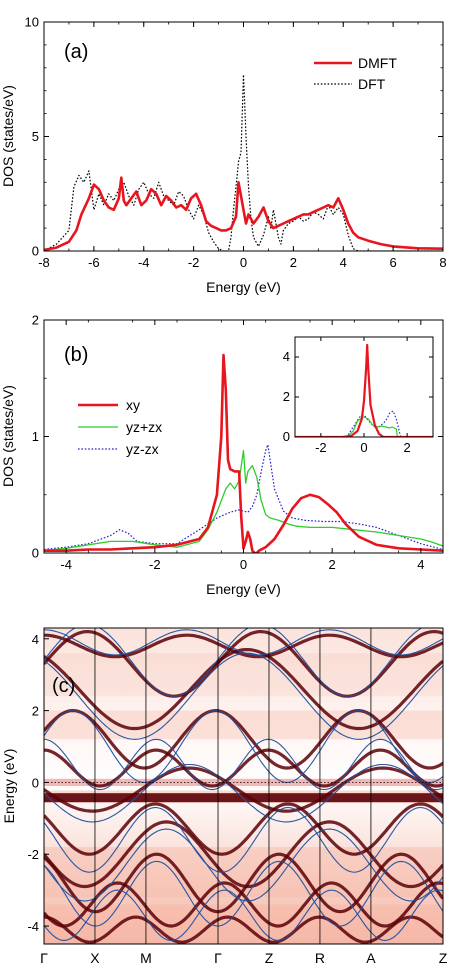 The width and height of the screenshot is (463, 972). I want to click on x-tick-label: -8, so click(44, 262).